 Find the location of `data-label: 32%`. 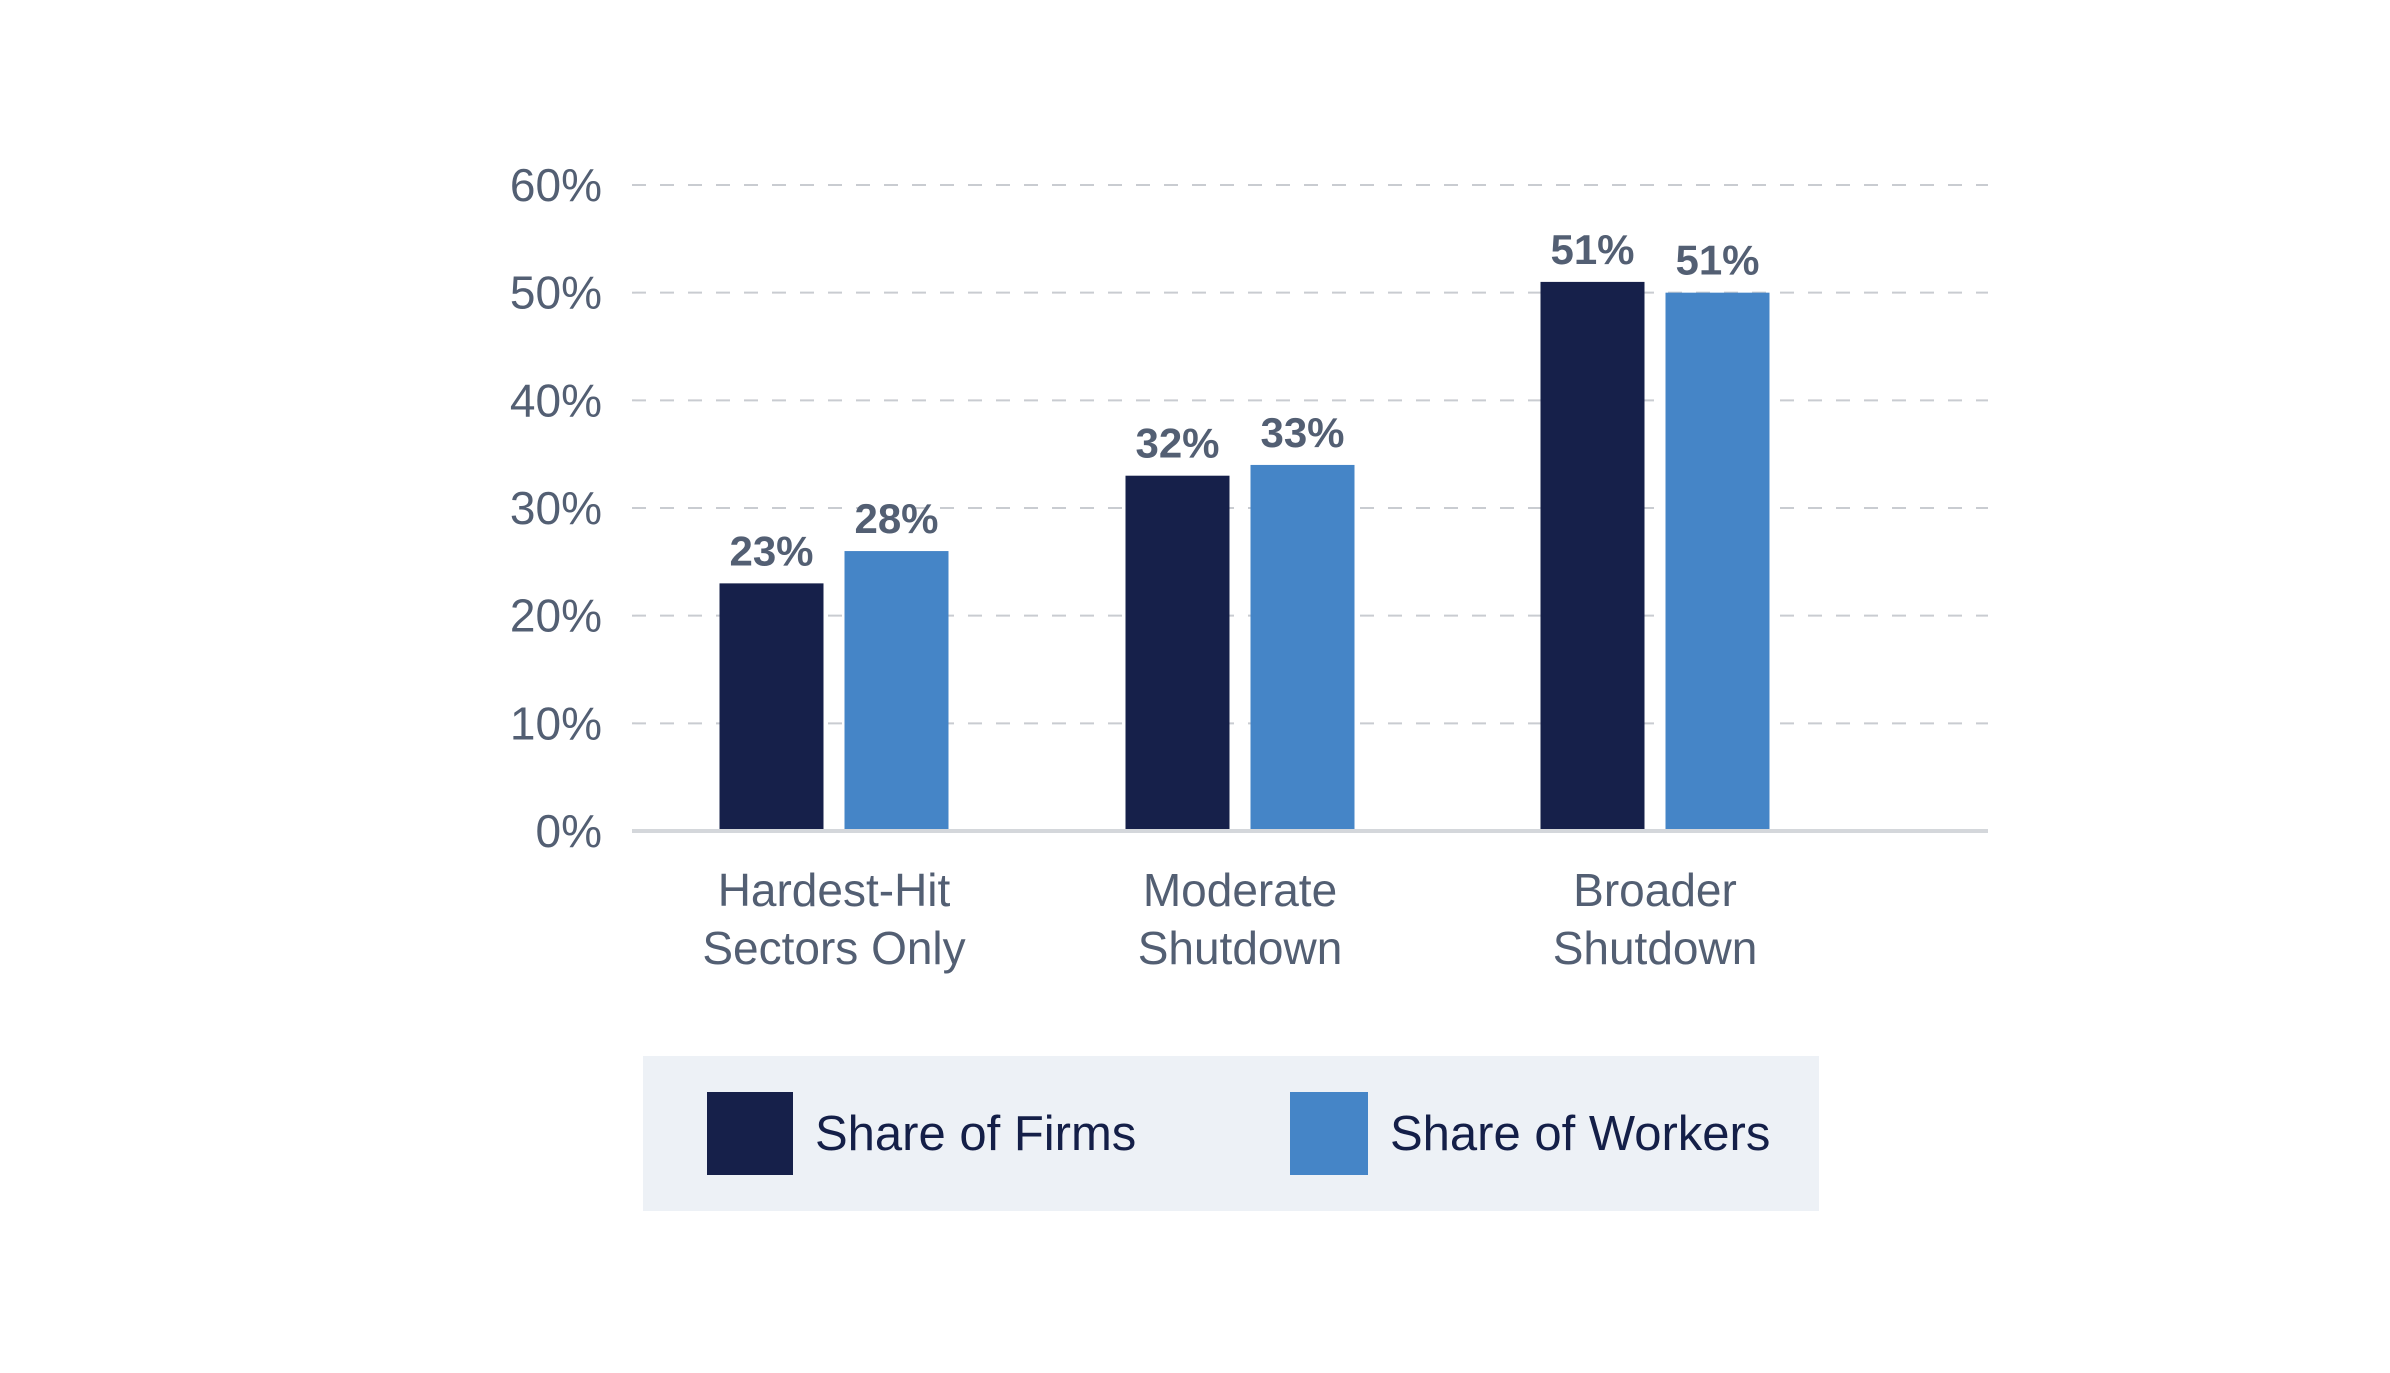

data-label: 32% is located at coordinates (1177, 443).